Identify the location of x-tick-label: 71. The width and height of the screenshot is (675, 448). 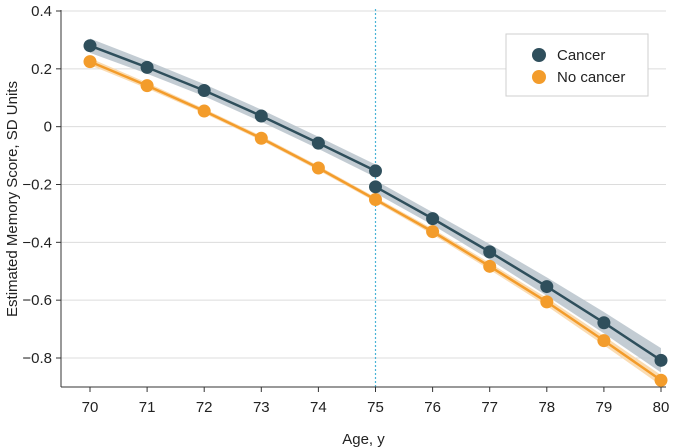
(147, 407).